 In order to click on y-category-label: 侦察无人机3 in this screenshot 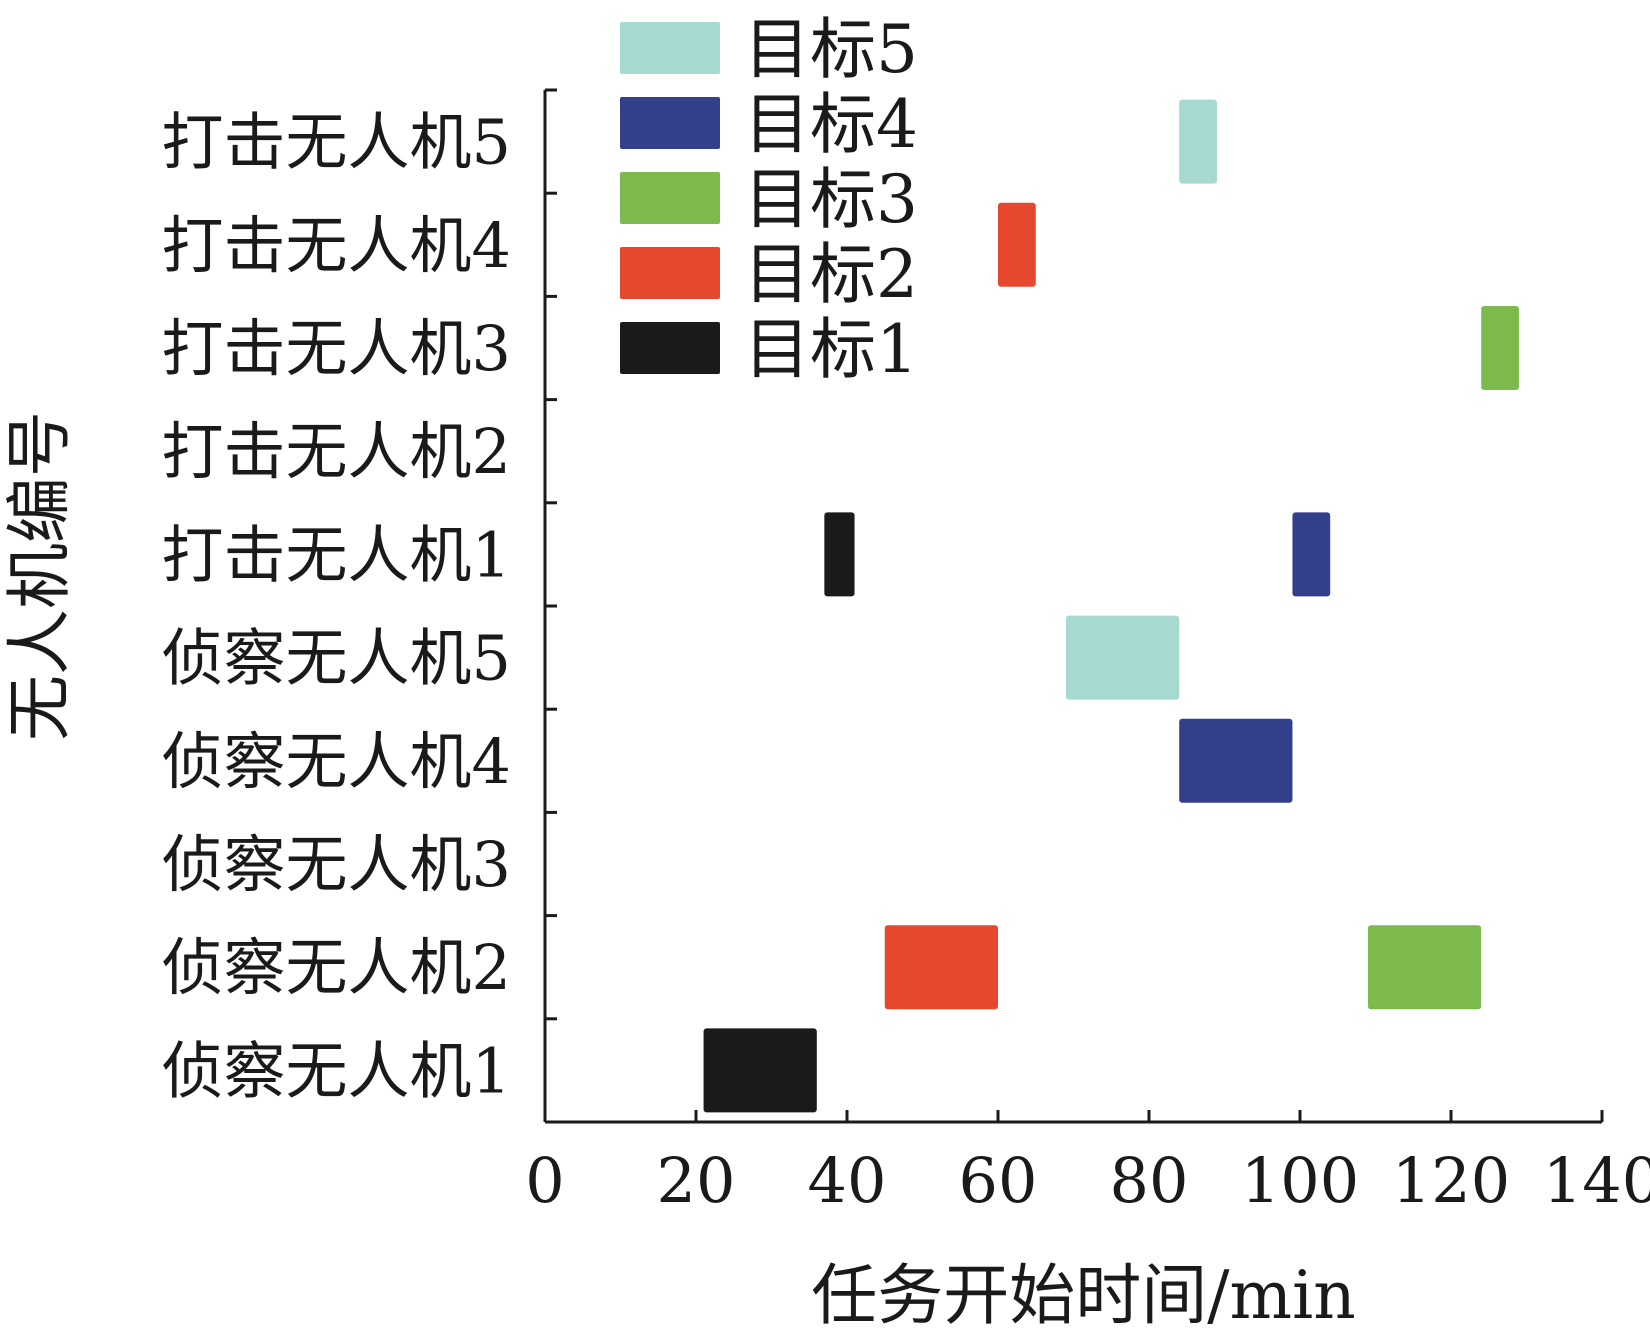, I will do `click(336, 864)`.